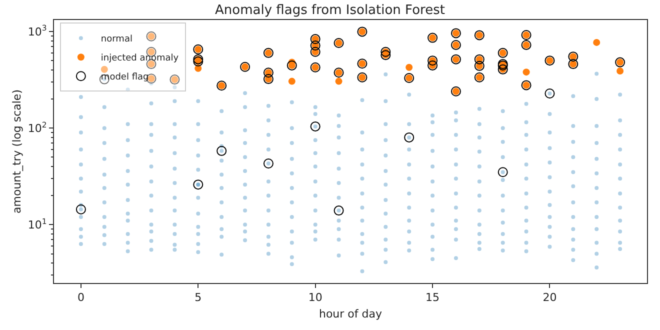 This screenshot has width=660, height=330. What do you see at coordinates (549, 297) in the screenshot?
I see `x-tick-label: 20` at bounding box center [549, 297].